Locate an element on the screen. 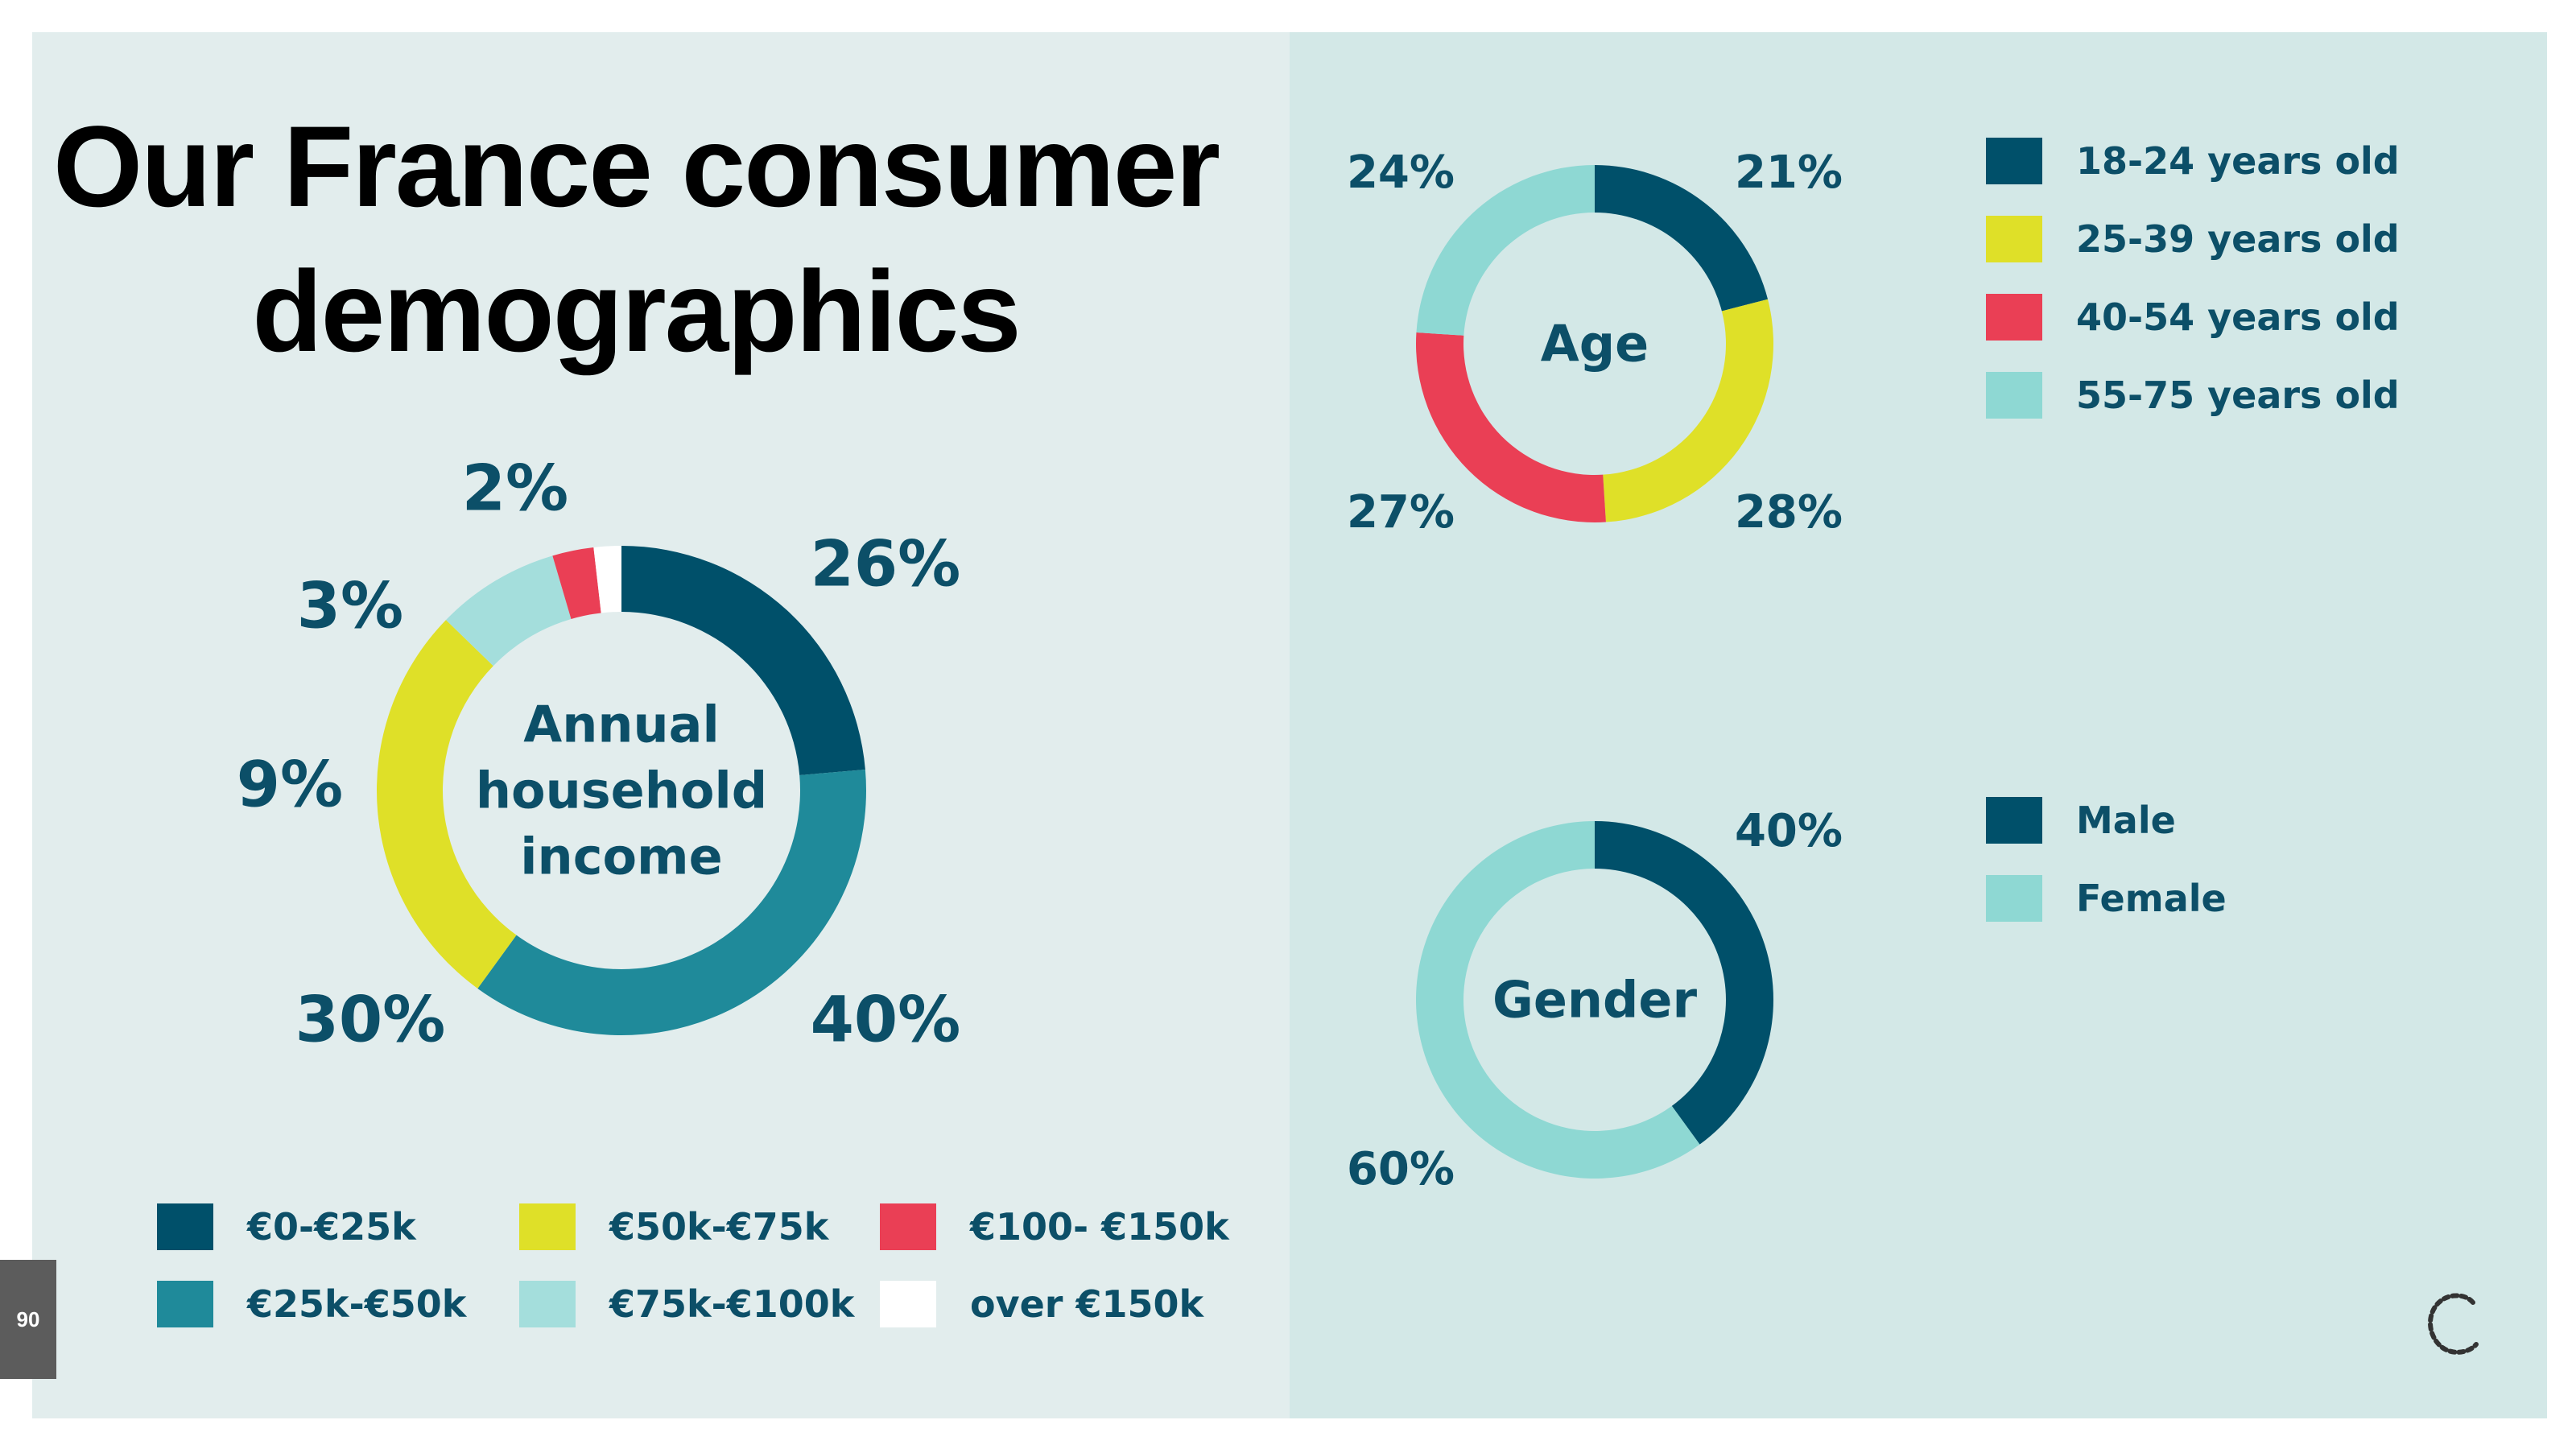 The height and width of the screenshot is (1449, 2576). age-pct-label-55-75-years-old: 24% is located at coordinates (1401, 173).